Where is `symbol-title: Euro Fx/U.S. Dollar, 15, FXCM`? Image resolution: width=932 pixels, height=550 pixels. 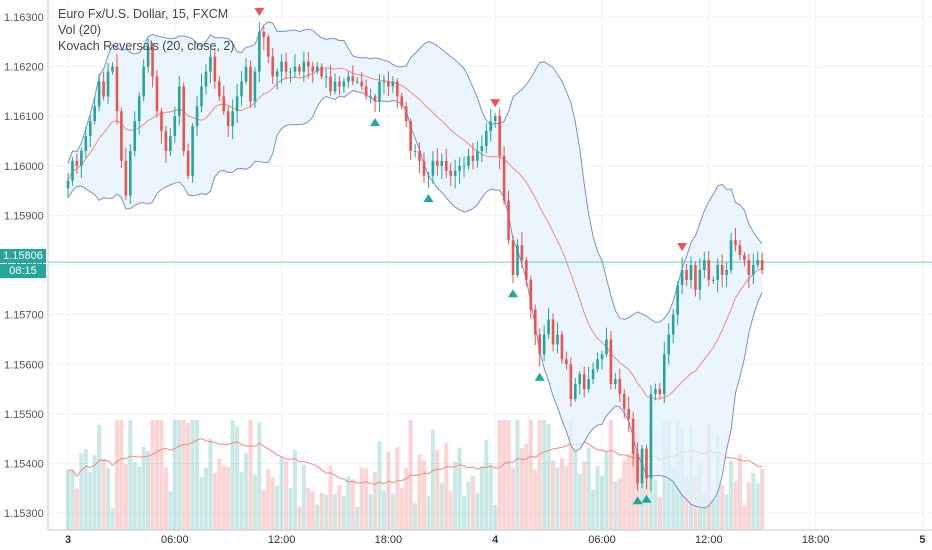
symbol-title: Euro Fx/U.S. Dollar, 15, FXCM is located at coordinates (143, 14).